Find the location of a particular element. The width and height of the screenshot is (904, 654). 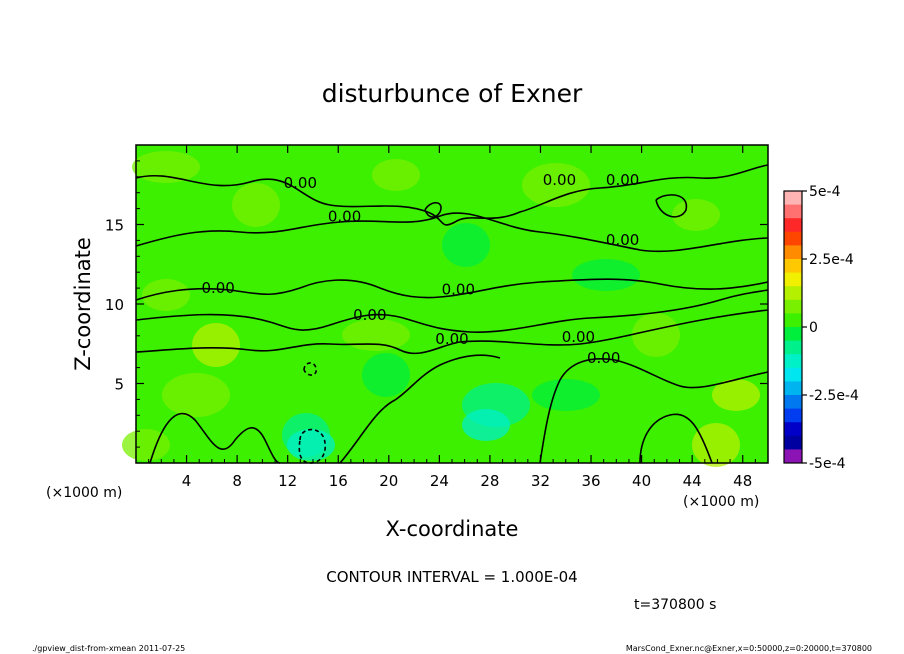

colorbar-label: 2.5e-4 is located at coordinates (831, 260).